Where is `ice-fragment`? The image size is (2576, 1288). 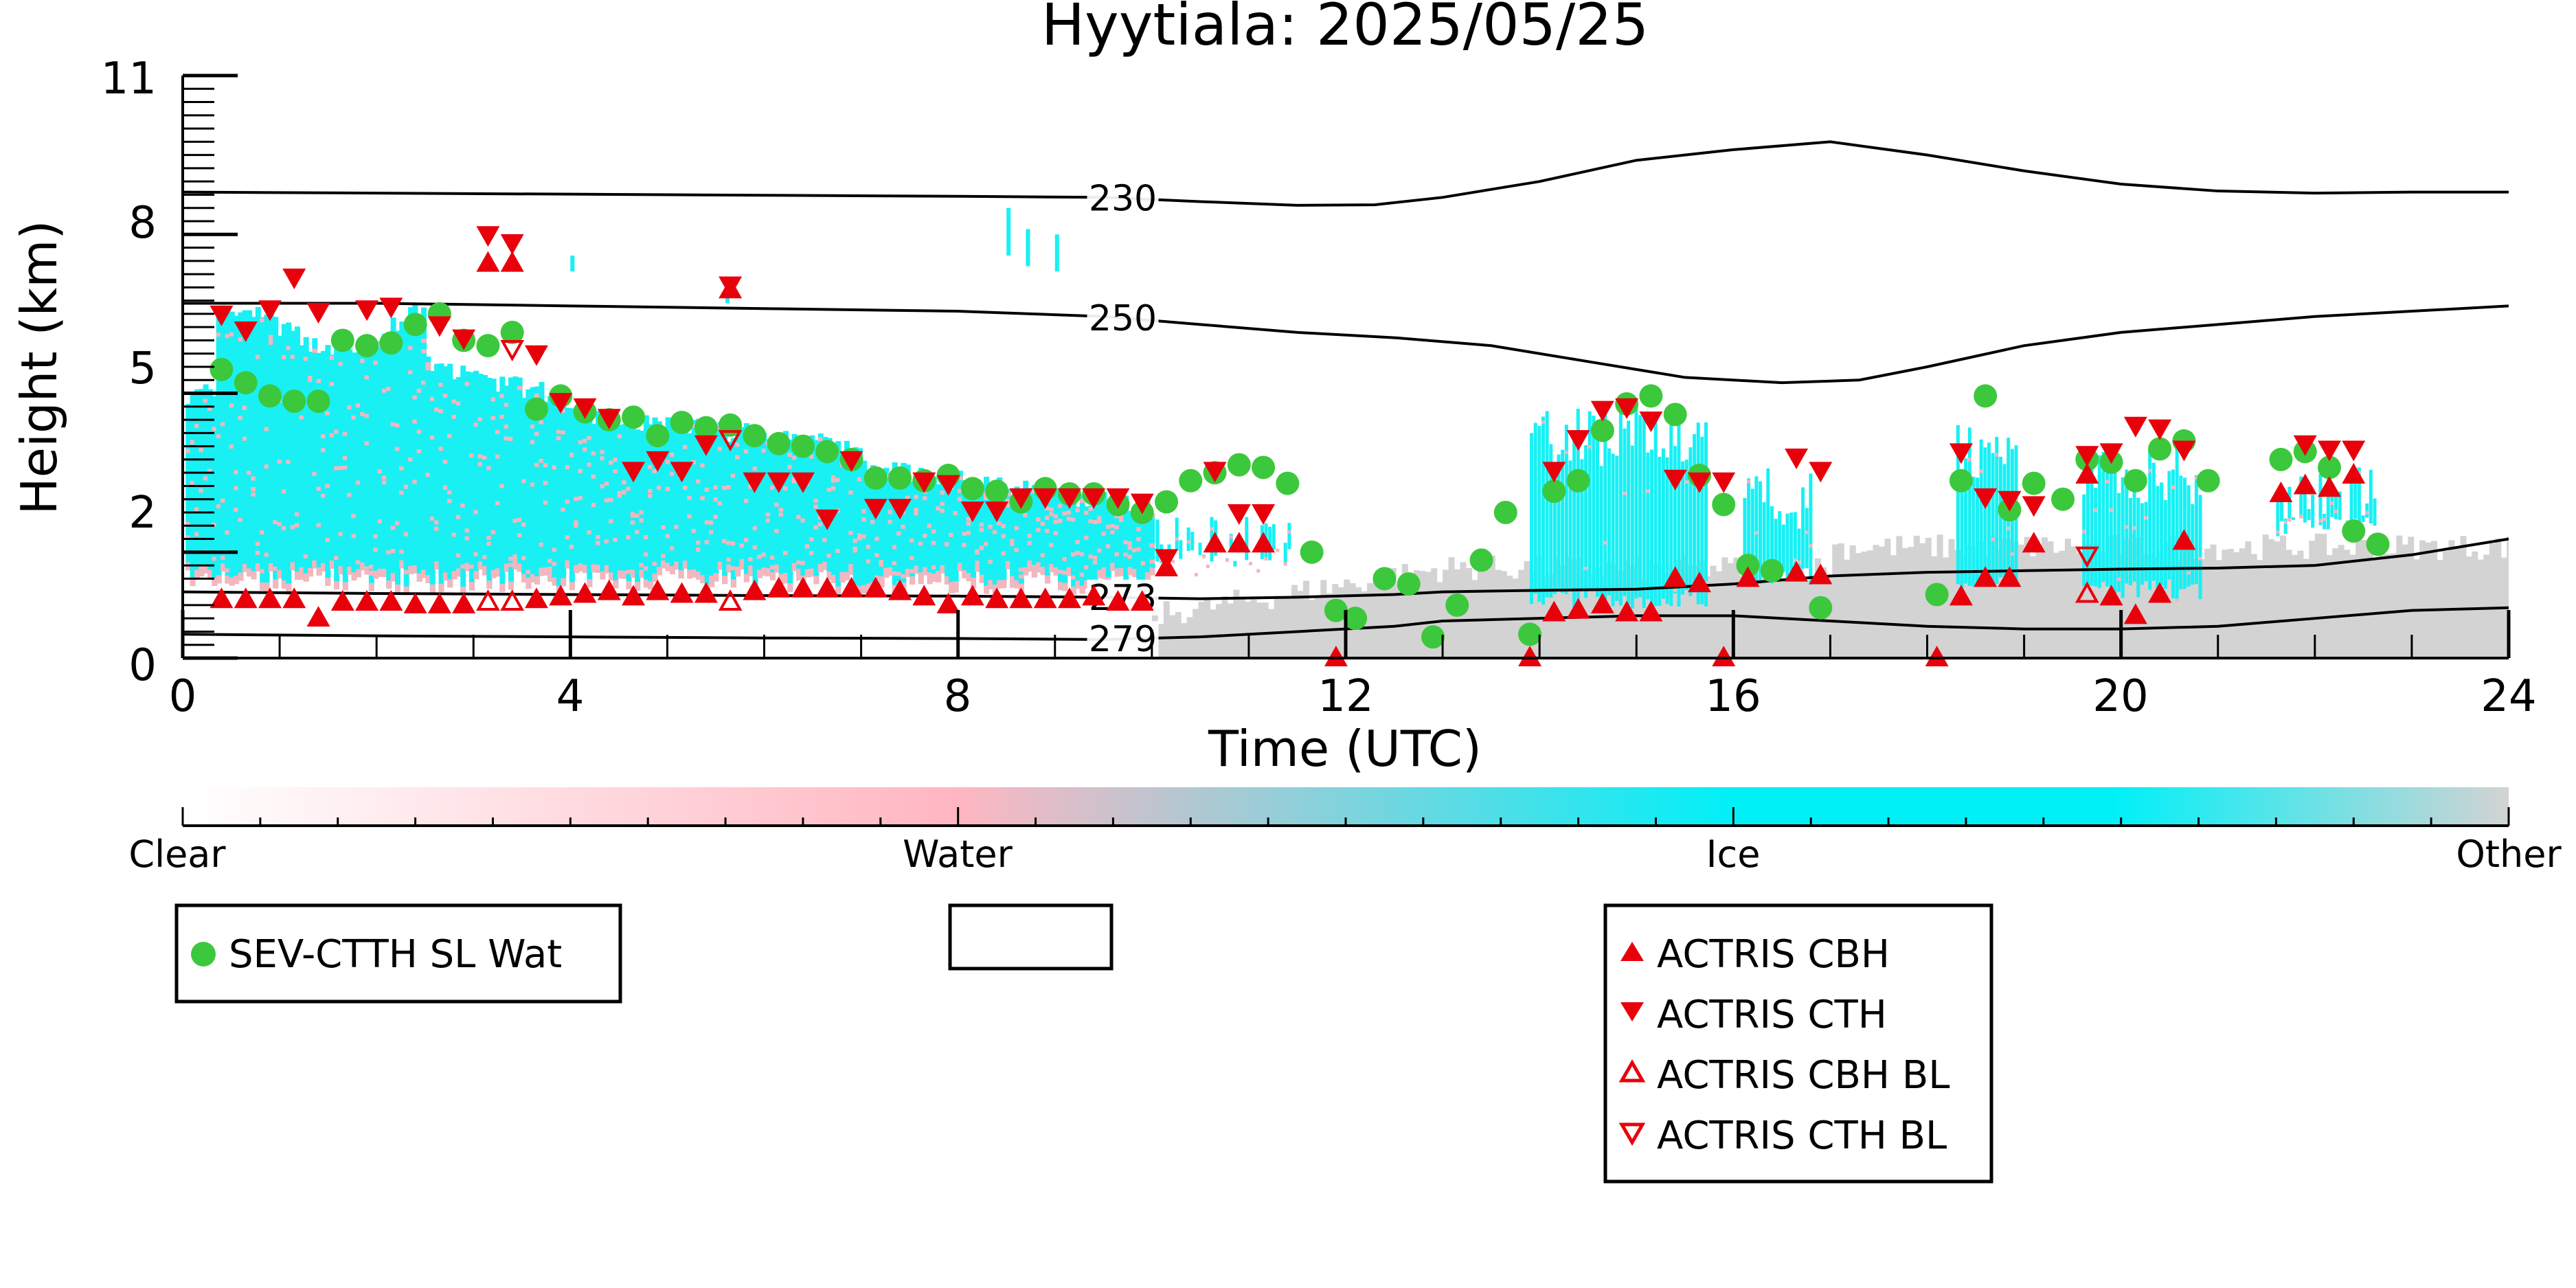
ice-fragment is located at coordinates (1028, 248).